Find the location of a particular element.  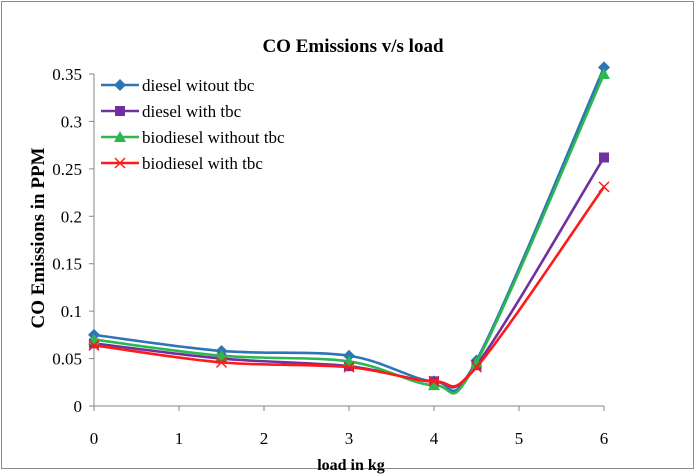

x-tick-label: 1 is located at coordinates (179, 438).